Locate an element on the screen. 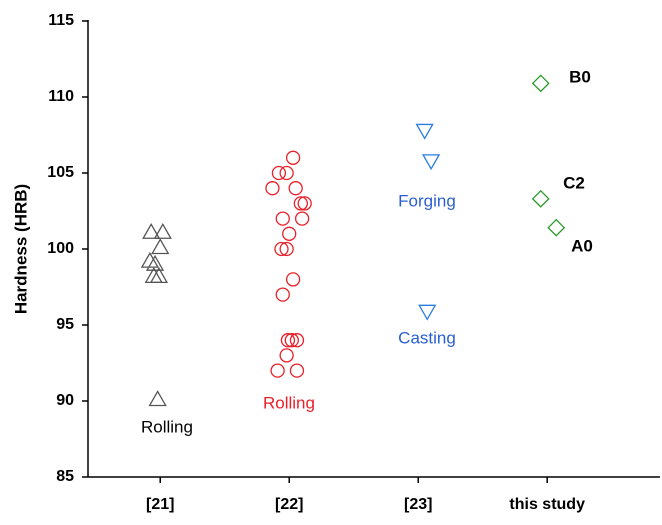 This screenshot has width=662, height=525. y-tick-label: 100 is located at coordinates (60, 248).